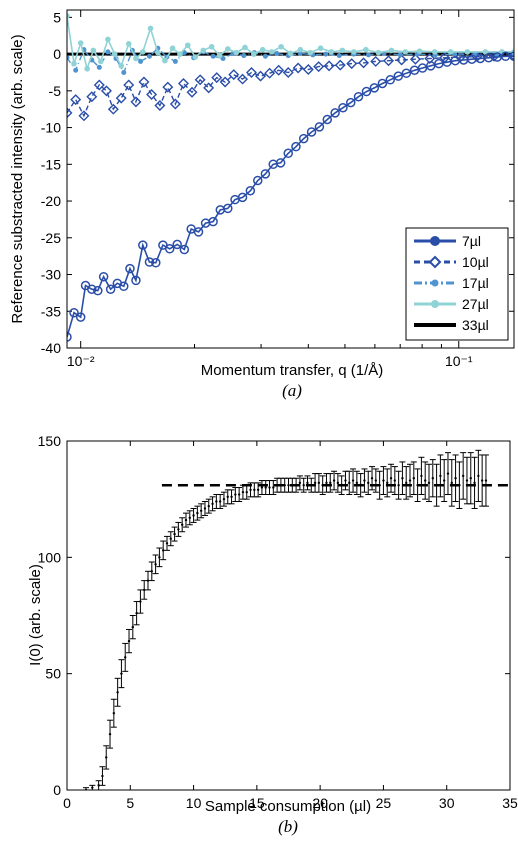  I want to click on legend-label: 7µl, so click(471, 241).